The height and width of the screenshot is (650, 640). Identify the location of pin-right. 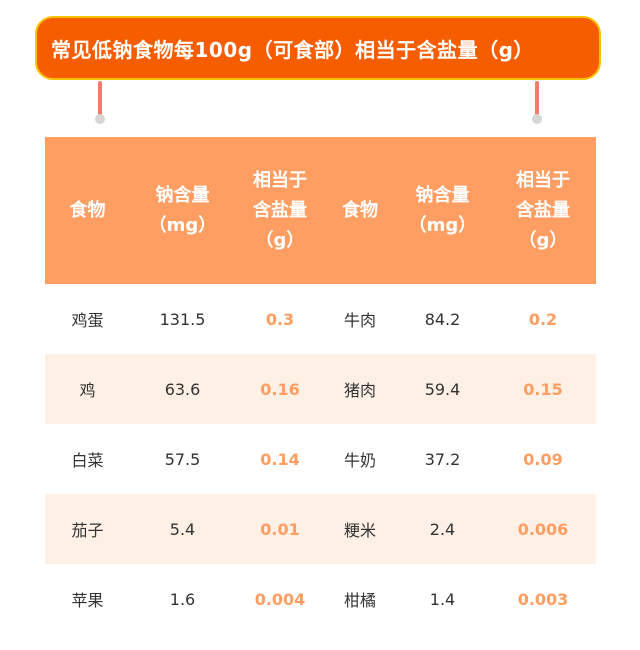
(537, 99).